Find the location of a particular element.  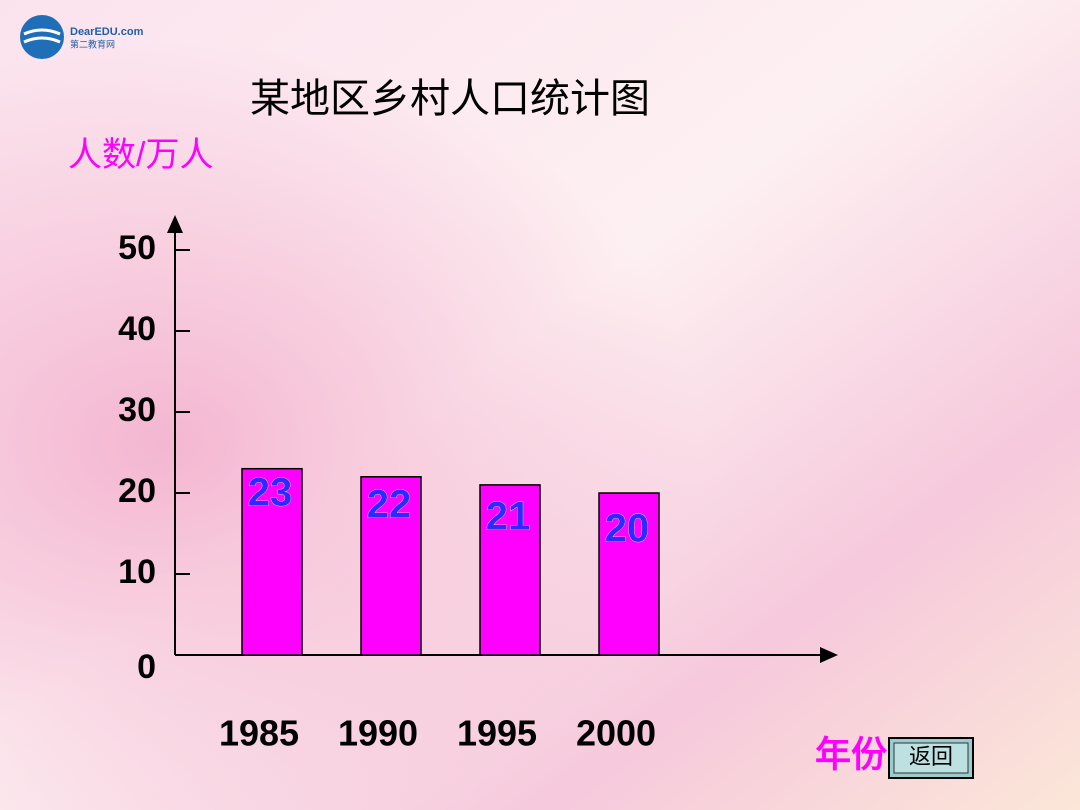

value-label: 20 is located at coordinates (627, 529).